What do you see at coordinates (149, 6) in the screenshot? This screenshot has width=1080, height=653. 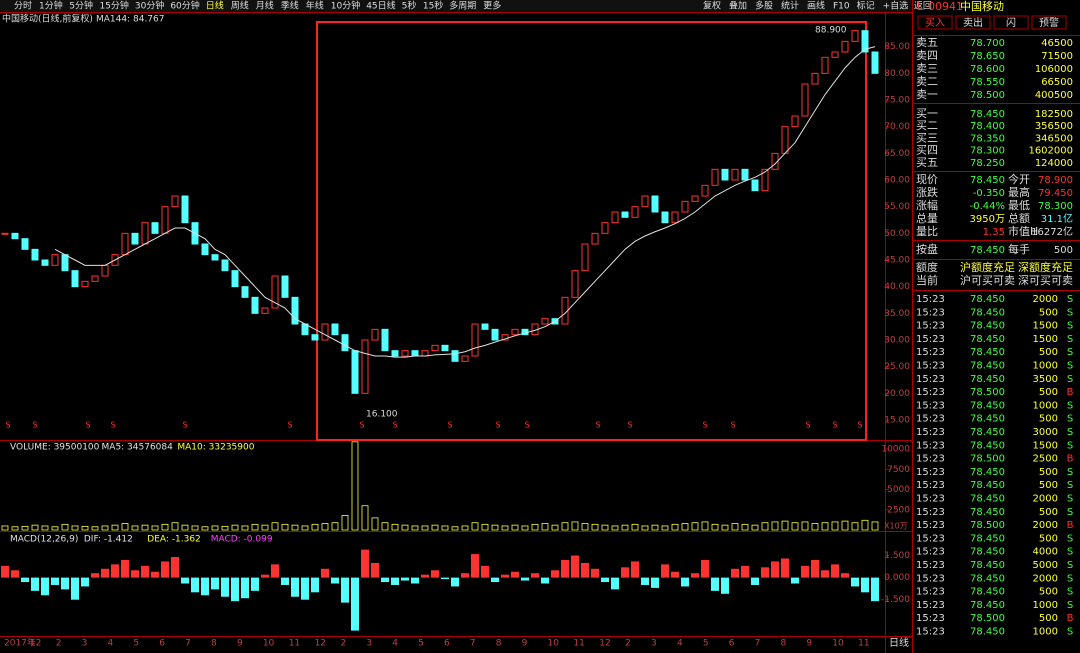 I see `toolbar-tab: 30分钟` at bounding box center [149, 6].